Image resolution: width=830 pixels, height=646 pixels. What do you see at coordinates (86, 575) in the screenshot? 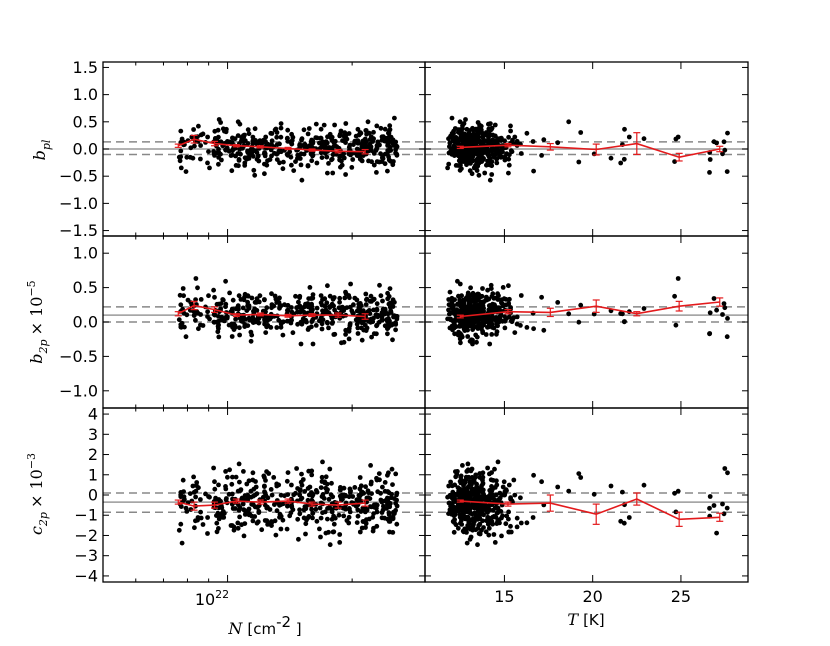
I see `y-tick-label: −4` at bounding box center [86, 575].